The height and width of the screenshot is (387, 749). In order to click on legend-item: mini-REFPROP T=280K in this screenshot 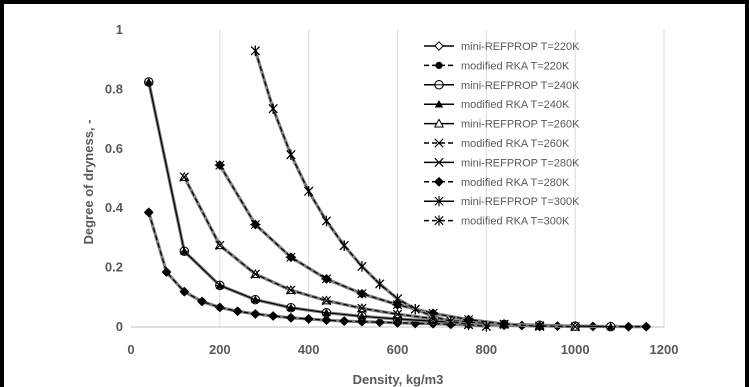, I will do `click(502, 163)`.